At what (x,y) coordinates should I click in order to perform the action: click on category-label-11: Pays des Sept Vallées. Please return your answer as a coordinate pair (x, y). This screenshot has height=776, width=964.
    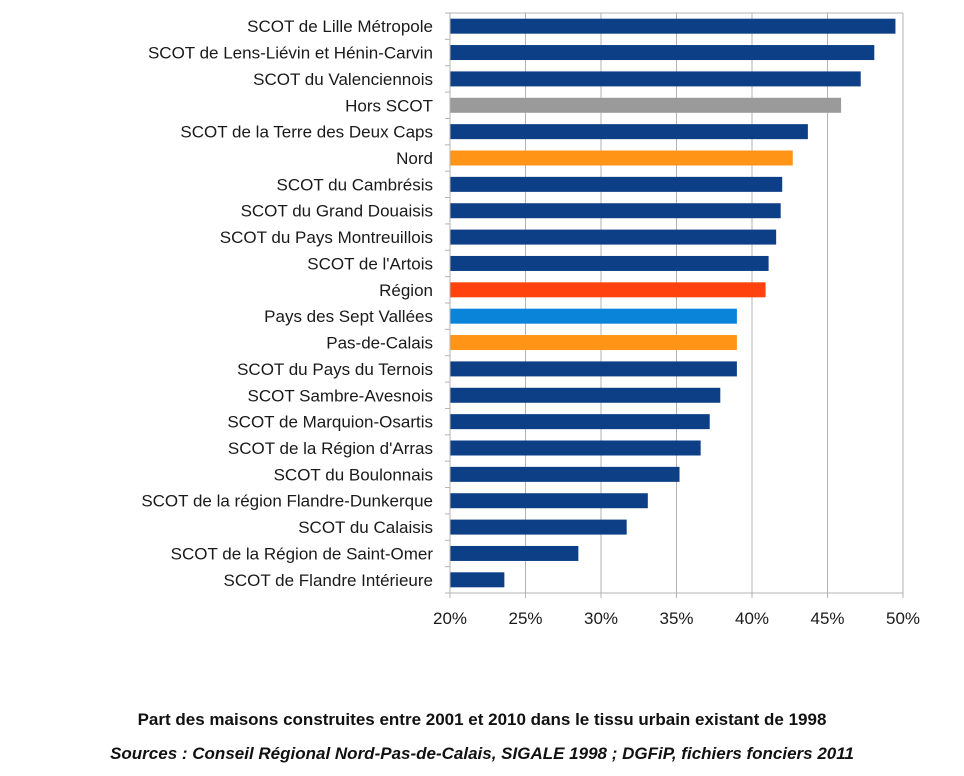
    Looking at the image, I should click on (348, 316).